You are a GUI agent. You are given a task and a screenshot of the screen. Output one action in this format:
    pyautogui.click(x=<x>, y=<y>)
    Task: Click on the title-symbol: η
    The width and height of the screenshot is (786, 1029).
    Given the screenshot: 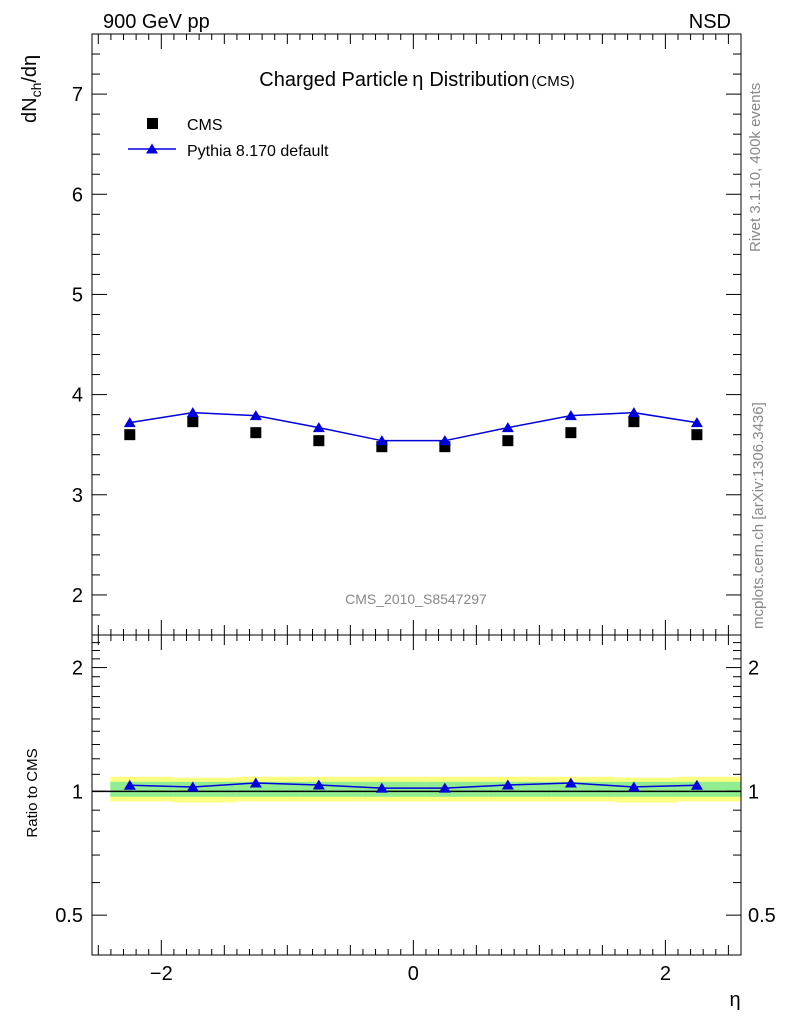 What is the action you would take?
    pyautogui.click(x=417, y=80)
    